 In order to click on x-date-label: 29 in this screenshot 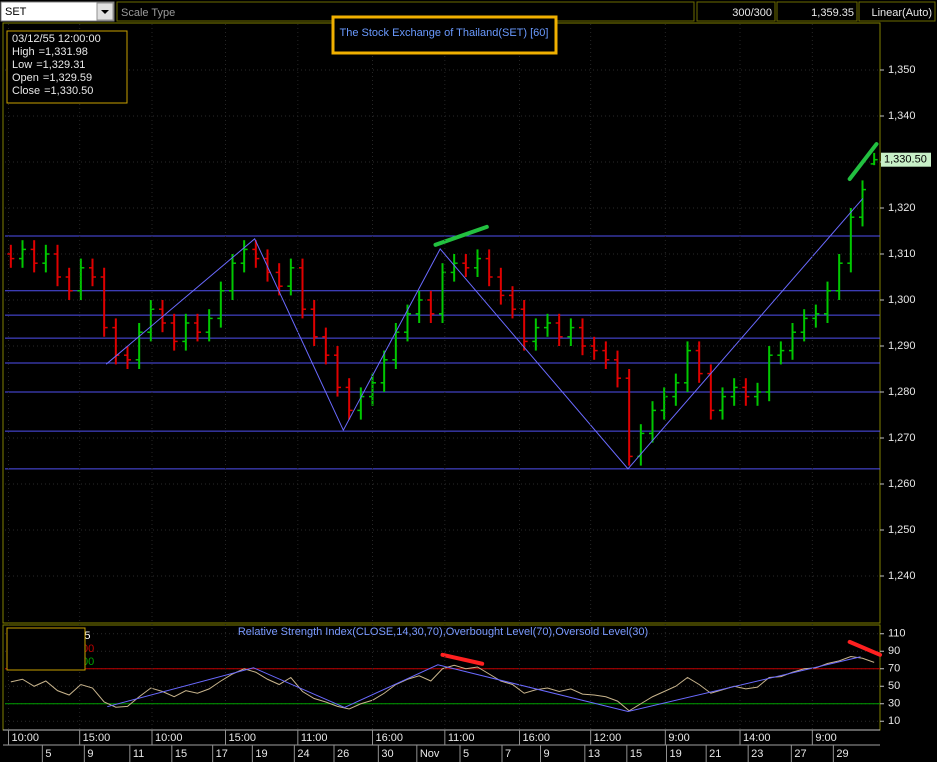, I will do `click(842, 754)`.